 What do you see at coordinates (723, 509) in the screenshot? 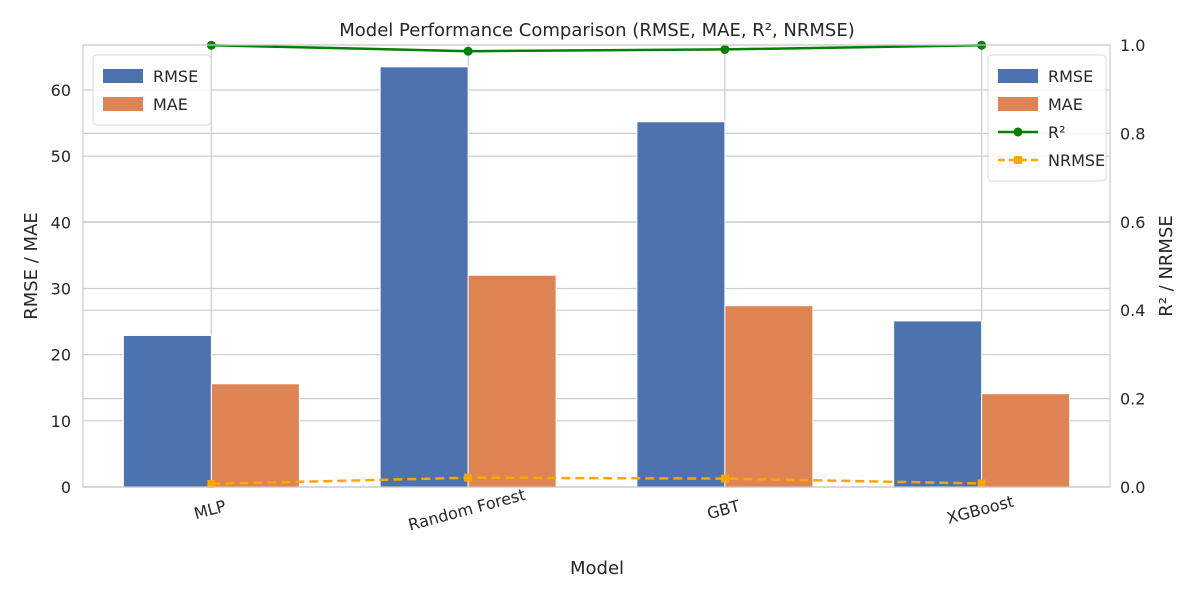
I see `x-tick-label: GBT` at bounding box center [723, 509].